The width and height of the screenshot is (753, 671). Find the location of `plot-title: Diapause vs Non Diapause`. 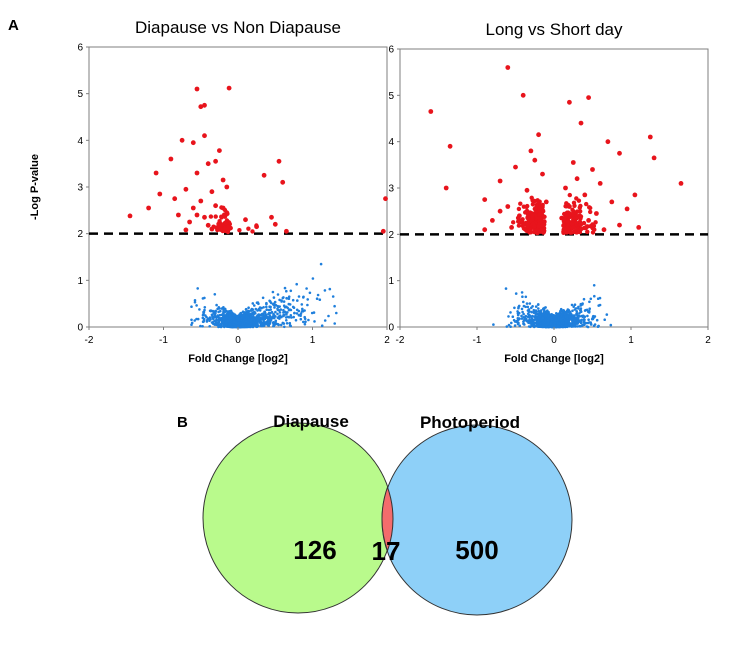

plot-title: Diapause vs Non Diapause is located at coordinates (238, 27).